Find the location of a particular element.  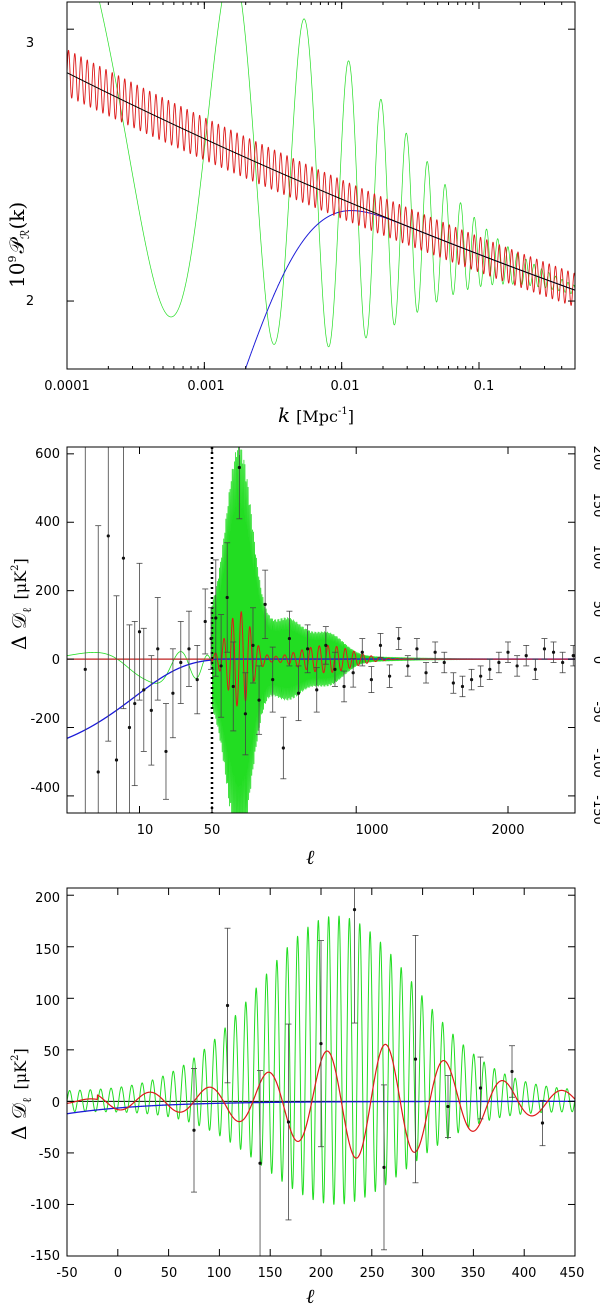

x-axis-label: k [Mpc-1] is located at coordinates (316, 415).